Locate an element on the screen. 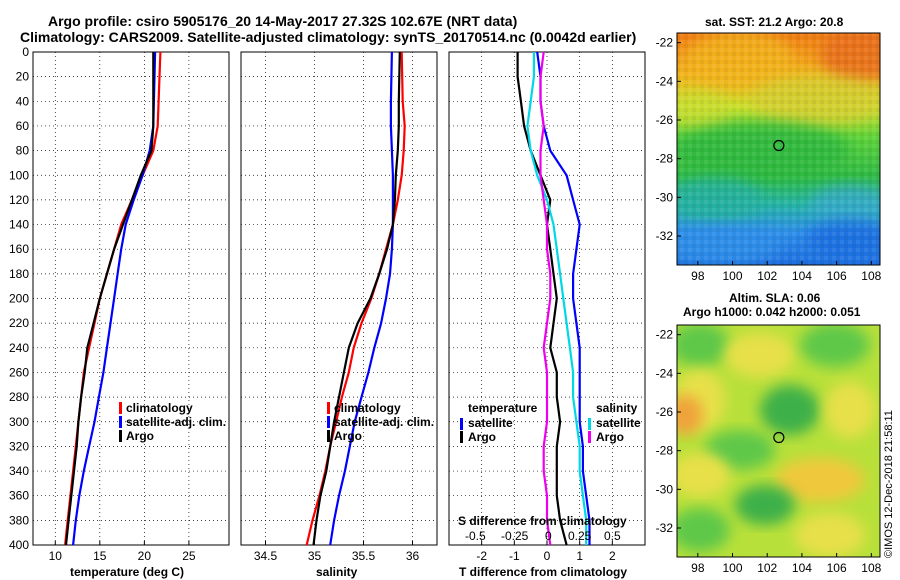 This screenshot has width=900, height=580. pressure-tick-label: 0 is located at coordinates (25, 52).